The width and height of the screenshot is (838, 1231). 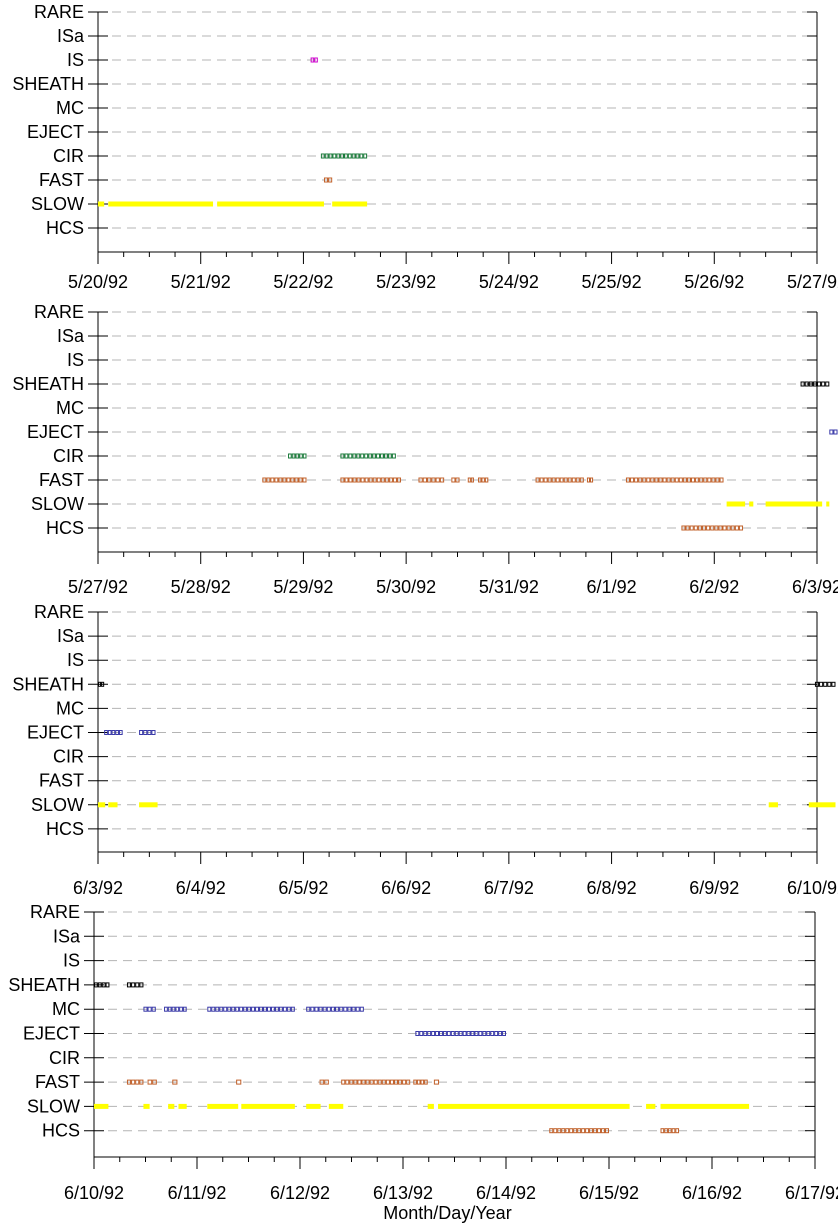 I want to click on x-tick-label: 5/21/92, so click(x=201, y=282).